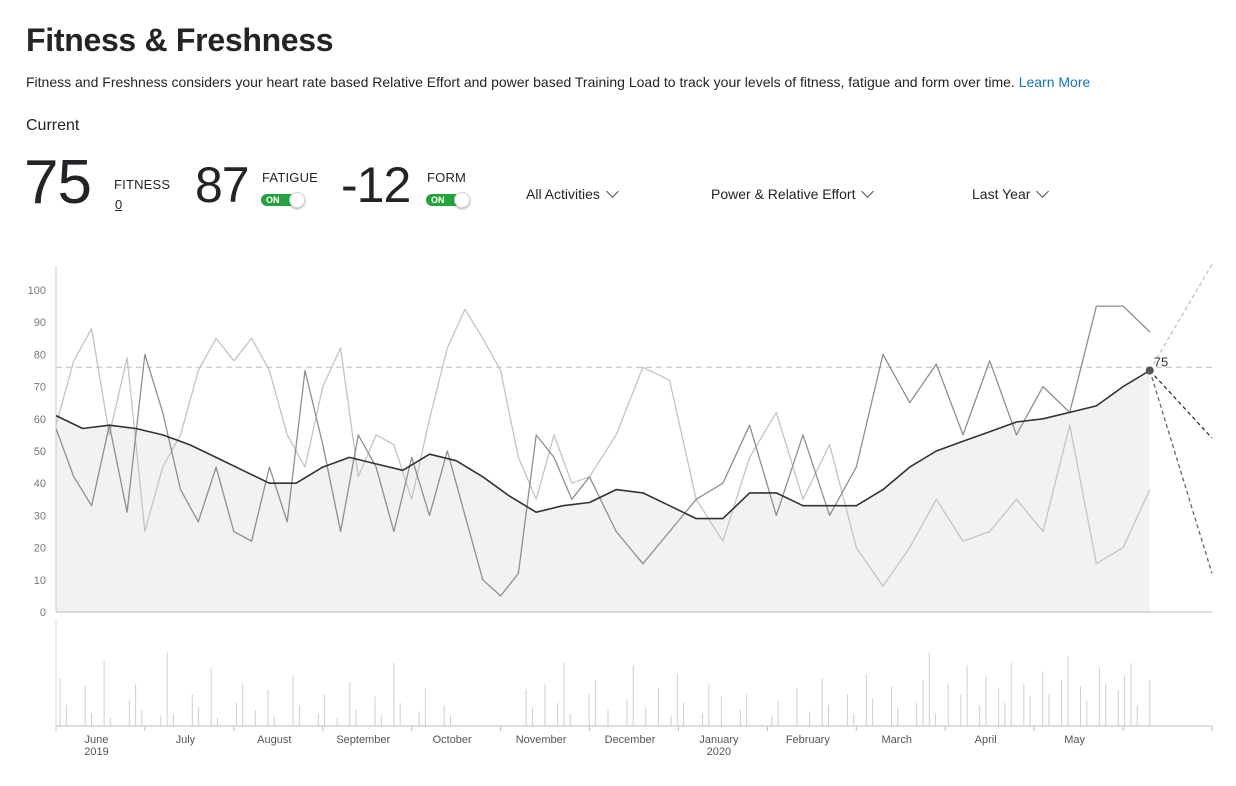  What do you see at coordinates (40, 323) in the screenshot?
I see `y-tick-label: 90` at bounding box center [40, 323].